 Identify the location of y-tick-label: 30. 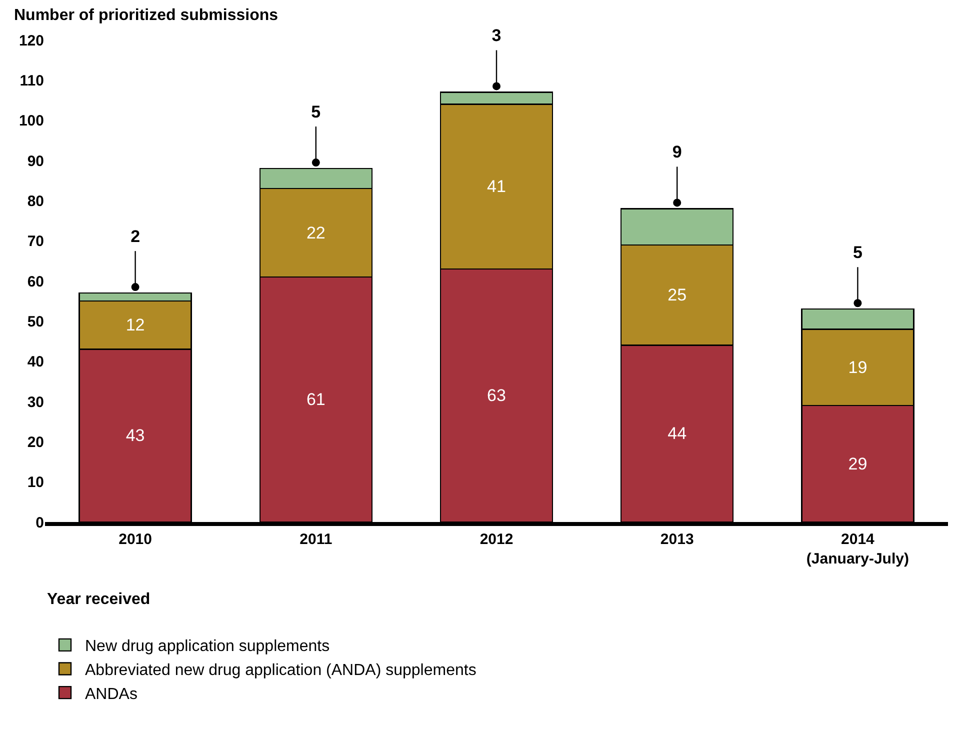
(35, 402).